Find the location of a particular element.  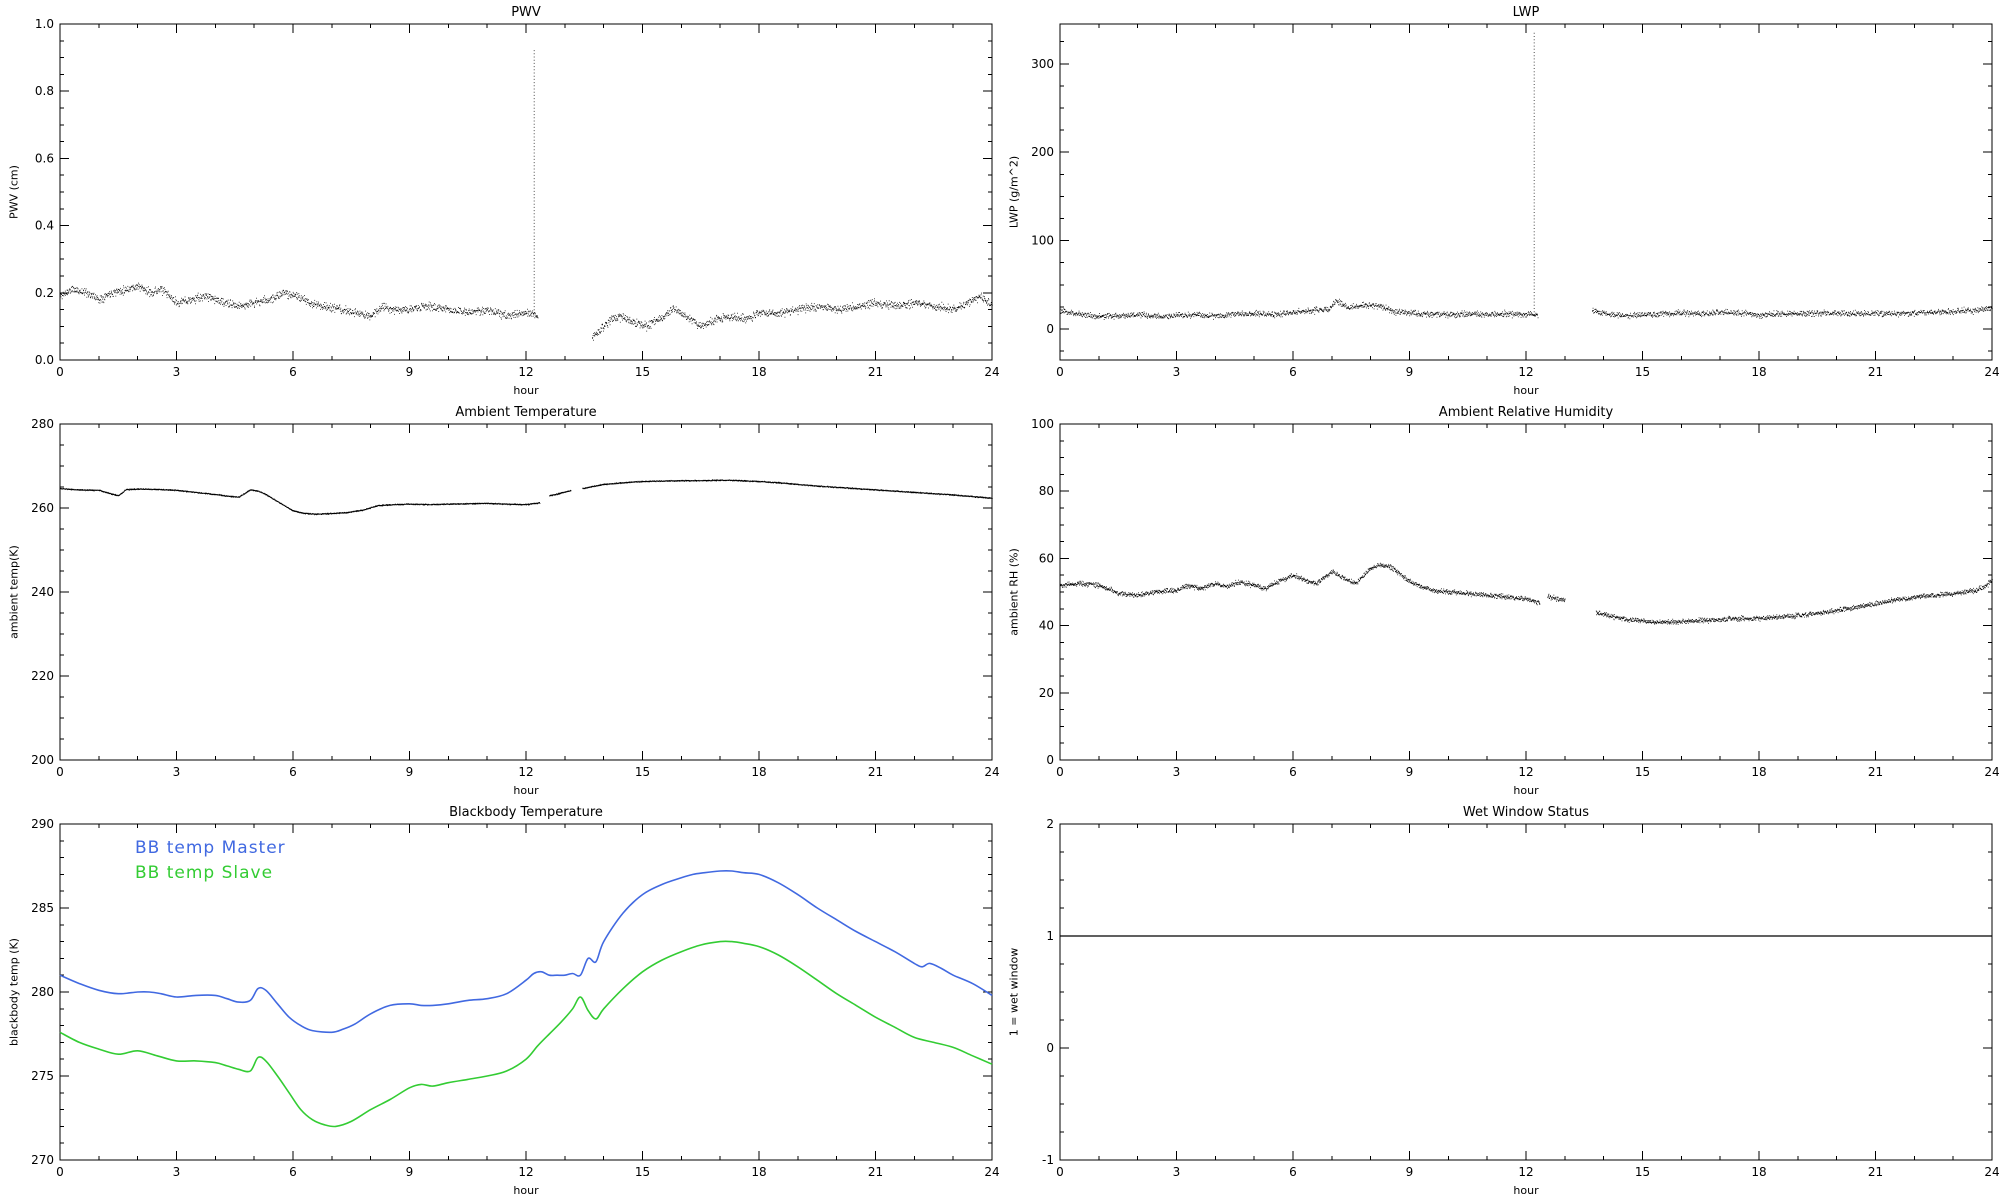

ambient-relative-humidity-chart: 0 3 6 9 12 15 18 21 24 0 20 40 60 80 100 is located at coordinates (1515, 598).